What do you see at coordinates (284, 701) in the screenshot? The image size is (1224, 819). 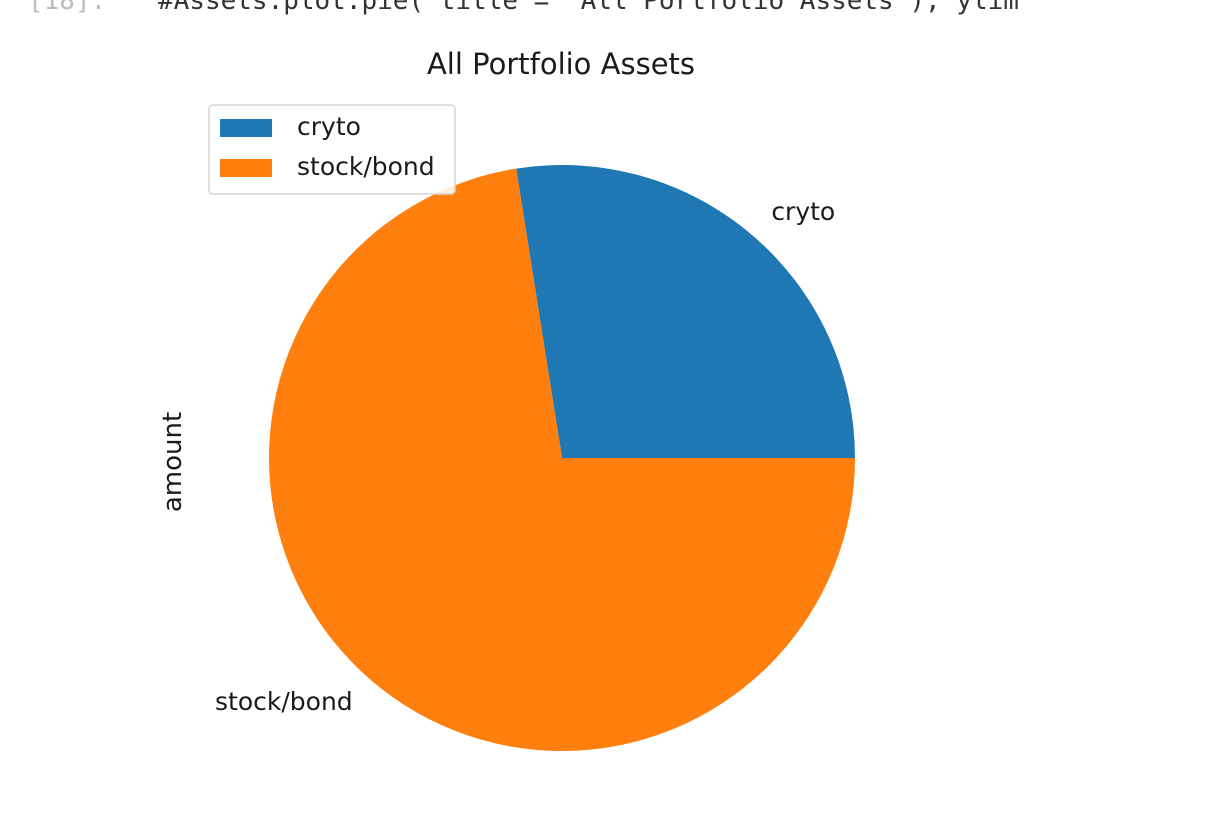 I see `slice-label-stock-bond: stock/bond` at bounding box center [284, 701].